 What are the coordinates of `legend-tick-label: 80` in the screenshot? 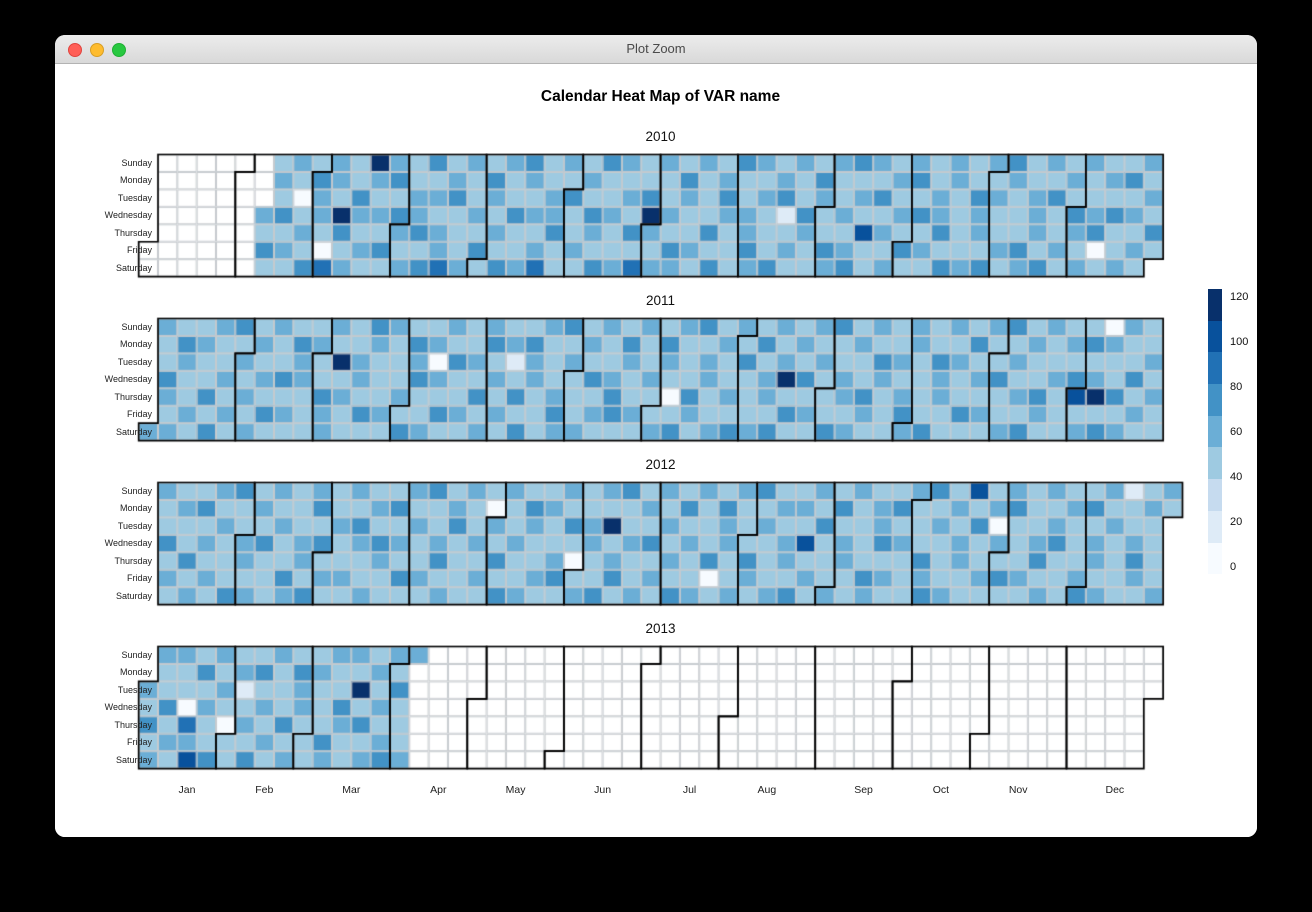 It's located at (1236, 387).